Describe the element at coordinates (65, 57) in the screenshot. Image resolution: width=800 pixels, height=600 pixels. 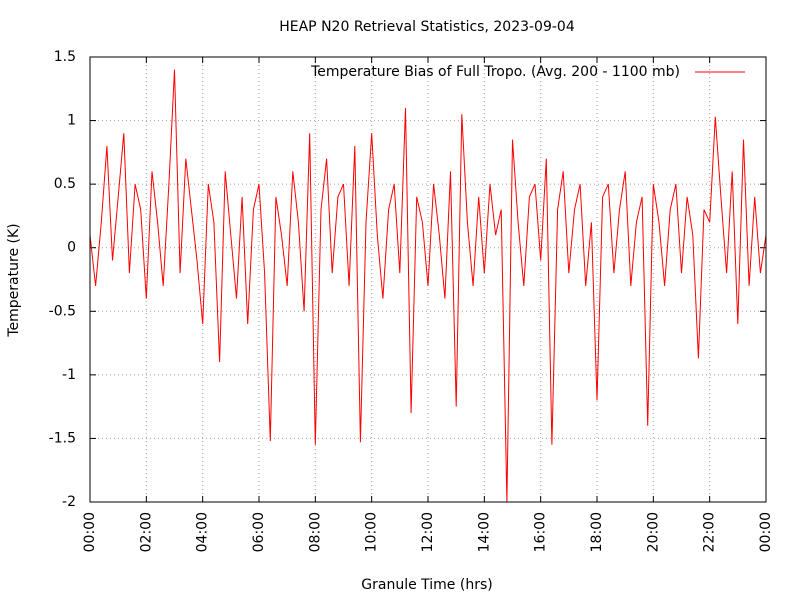
I see `y-tick-label: 1.5` at that location.